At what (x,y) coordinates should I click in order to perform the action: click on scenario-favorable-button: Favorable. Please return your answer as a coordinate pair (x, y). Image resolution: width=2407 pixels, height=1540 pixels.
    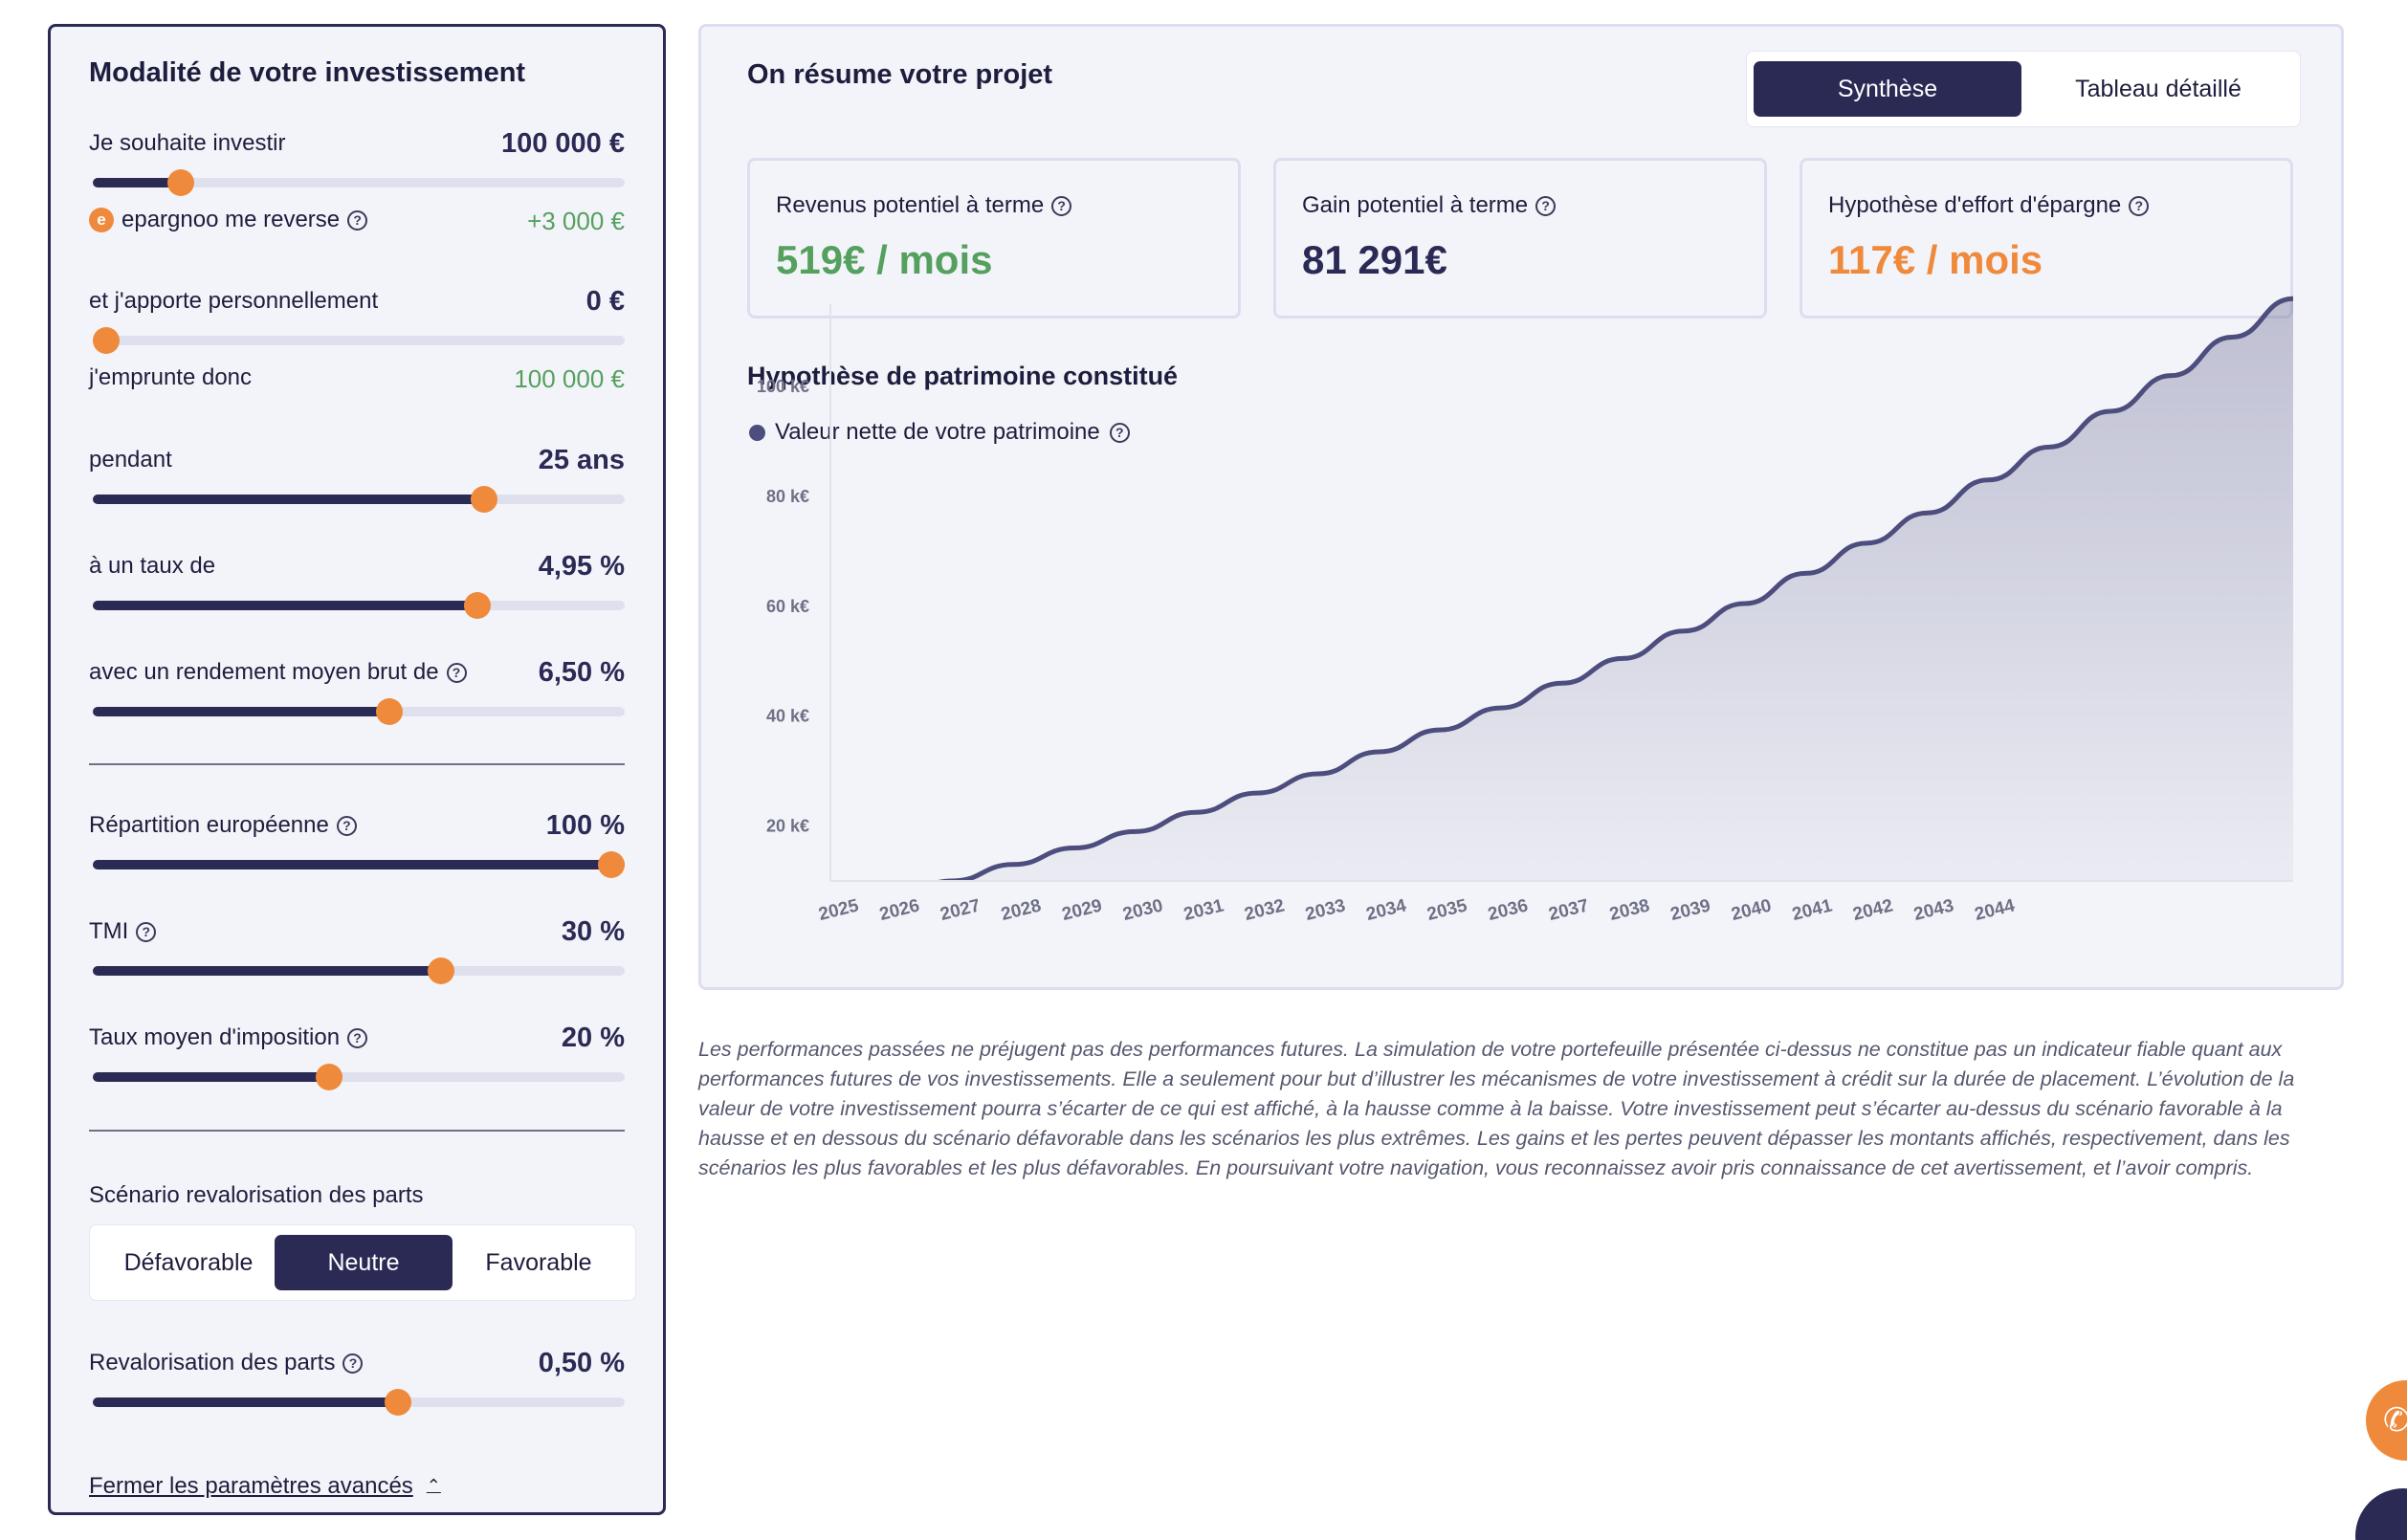
    Looking at the image, I should click on (538, 1262).